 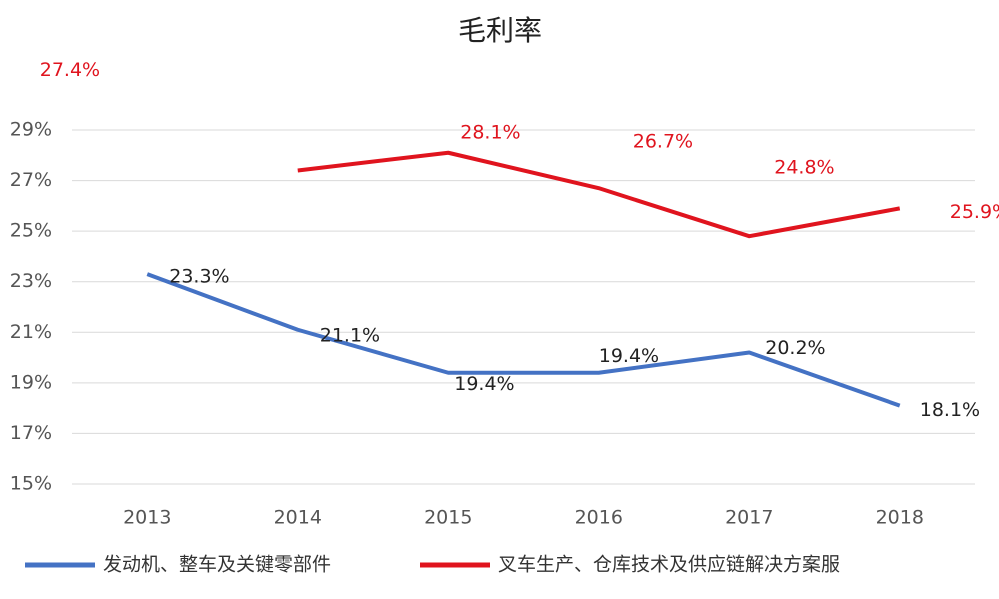 I want to click on data-label: 24.8%, so click(x=804, y=168).